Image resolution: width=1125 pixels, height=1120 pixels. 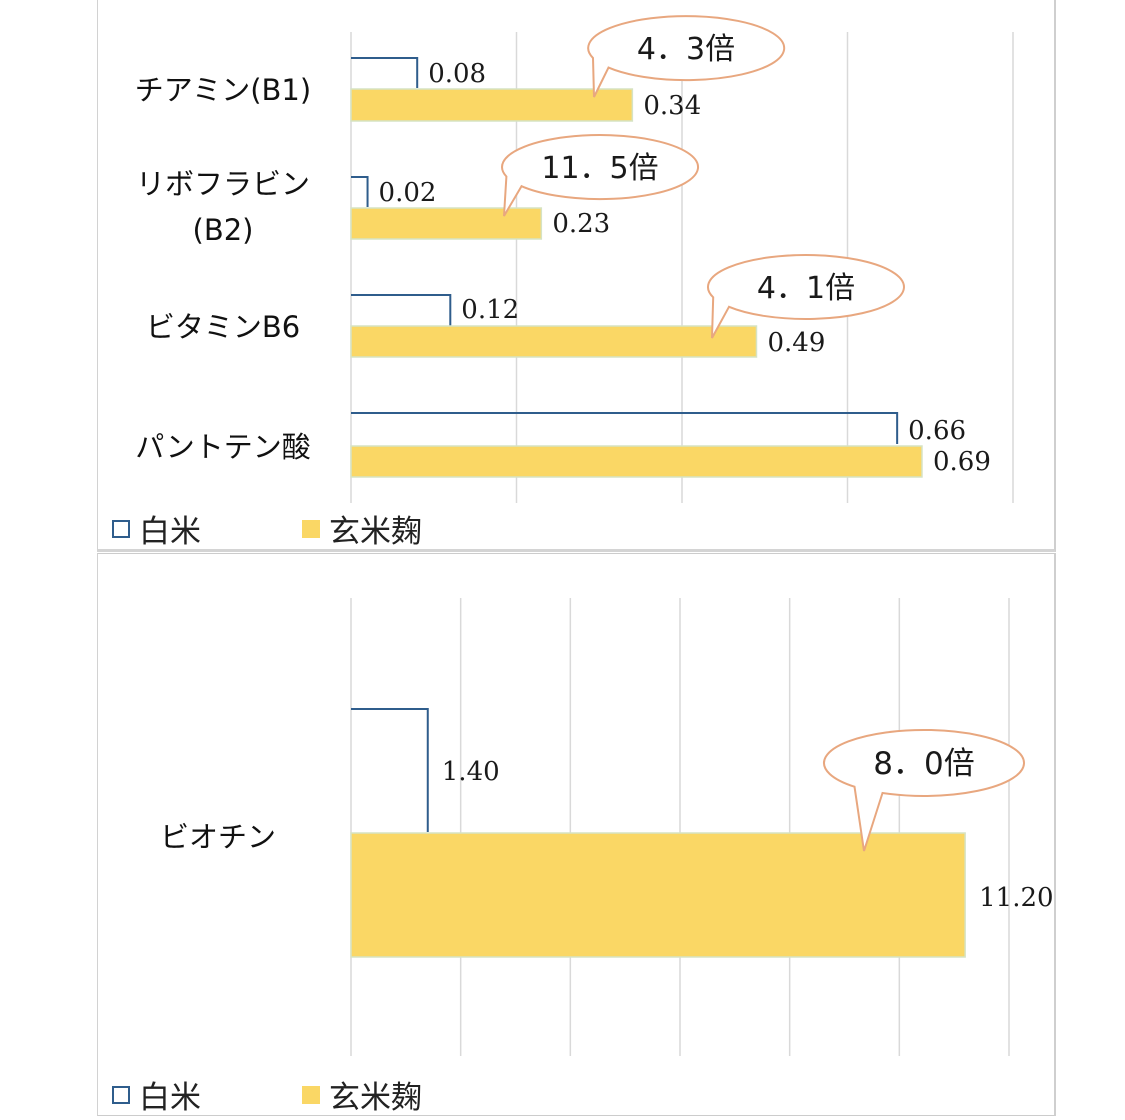 I want to click on brown-rice-koji-value-label: 0.23, so click(x=581, y=224).